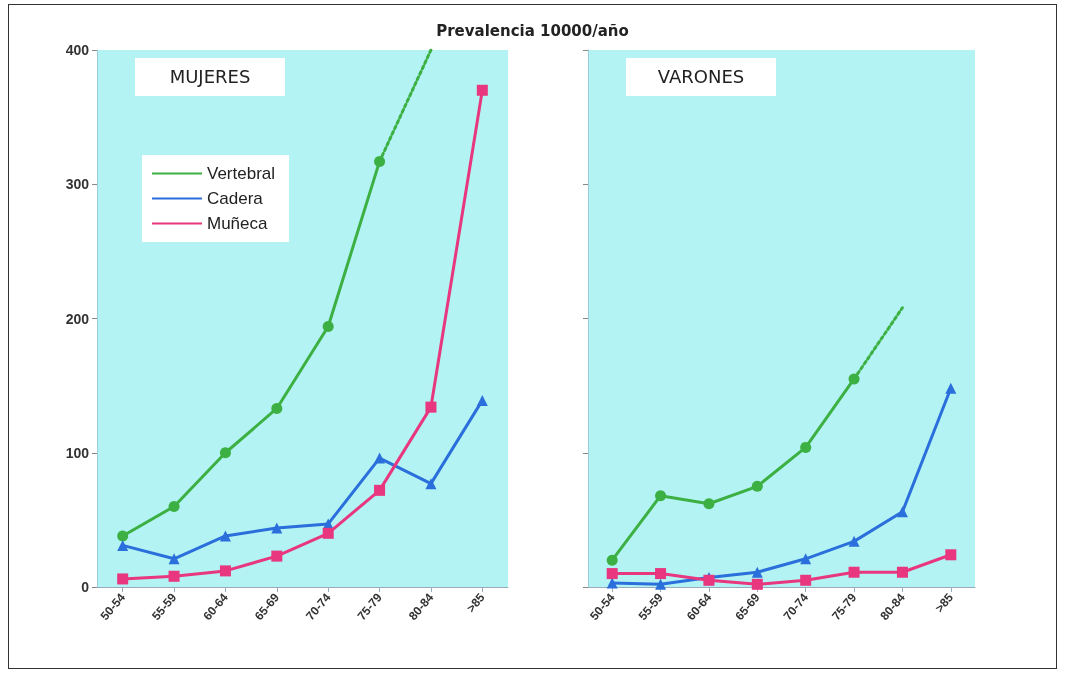 The width and height of the screenshot is (1065, 675). I want to click on y-tick-label: 200, so click(77, 318).